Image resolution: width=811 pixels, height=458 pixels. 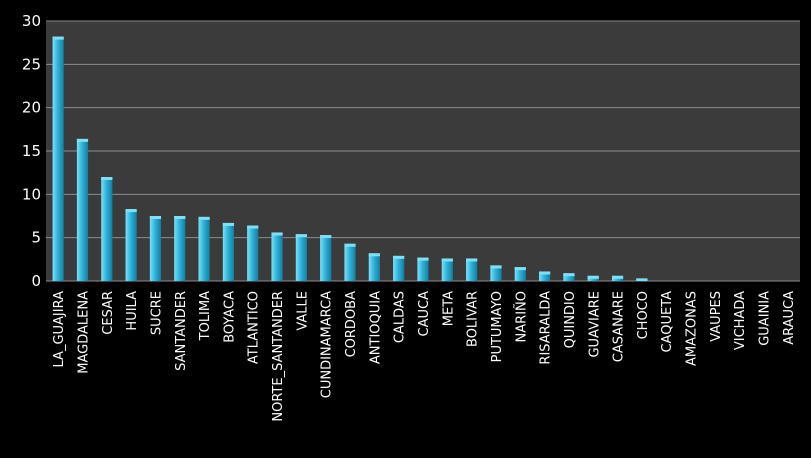 What do you see at coordinates (497, 326) in the screenshot?
I see `x-tick-label: PUTUMAYO` at bounding box center [497, 326].